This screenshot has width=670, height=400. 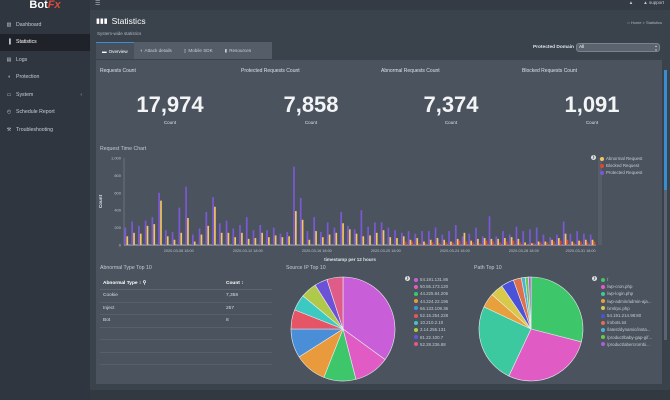 What do you see at coordinates (45, 113) in the screenshot?
I see `sidebar-item-schedule-report: ◴ Schedule Report` at bounding box center [45, 113].